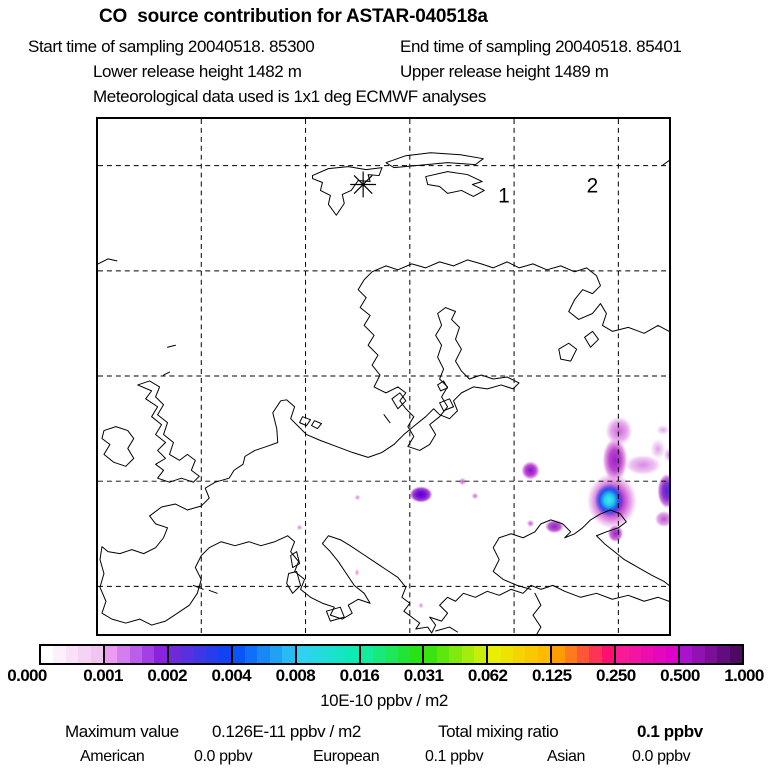 Image resolution: width=768 pixels, height=768 pixels. Describe the element at coordinates (593, 185) in the screenshot. I see `map-region-label-2: 2` at that location.